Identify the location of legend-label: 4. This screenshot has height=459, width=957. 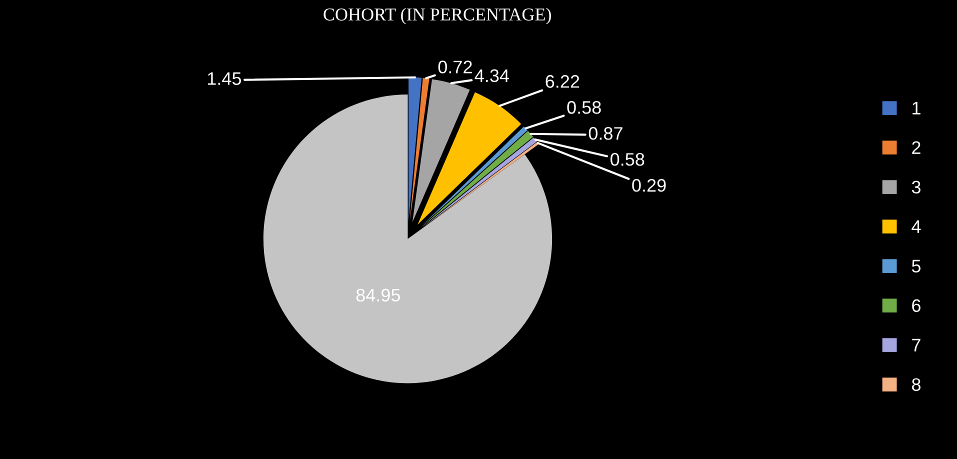
(916, 226).